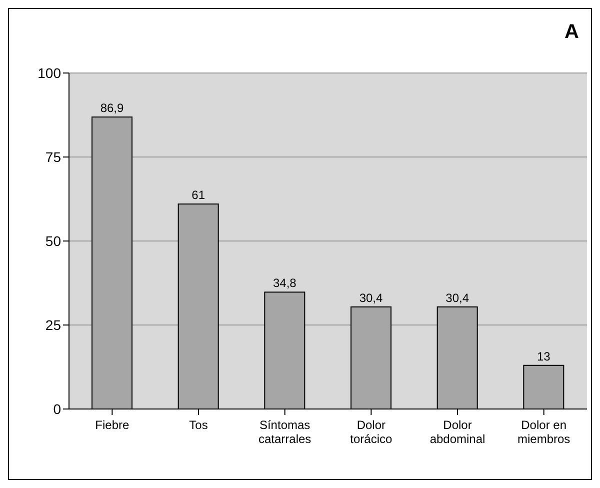  Describe the element at coordinates (53, 156) in the screenshot. I see `y-tick-label: 75` at that location.